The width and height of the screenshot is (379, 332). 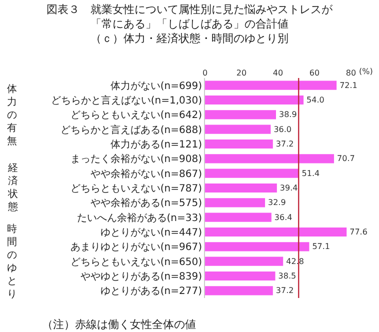 I want to click on x-tick-label: 60, so click(x=314, y=73).